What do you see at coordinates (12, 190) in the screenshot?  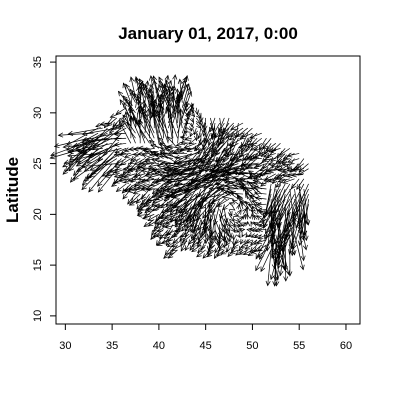 I see `y-axis-label: Latitude` at bounding box center [12, 190].